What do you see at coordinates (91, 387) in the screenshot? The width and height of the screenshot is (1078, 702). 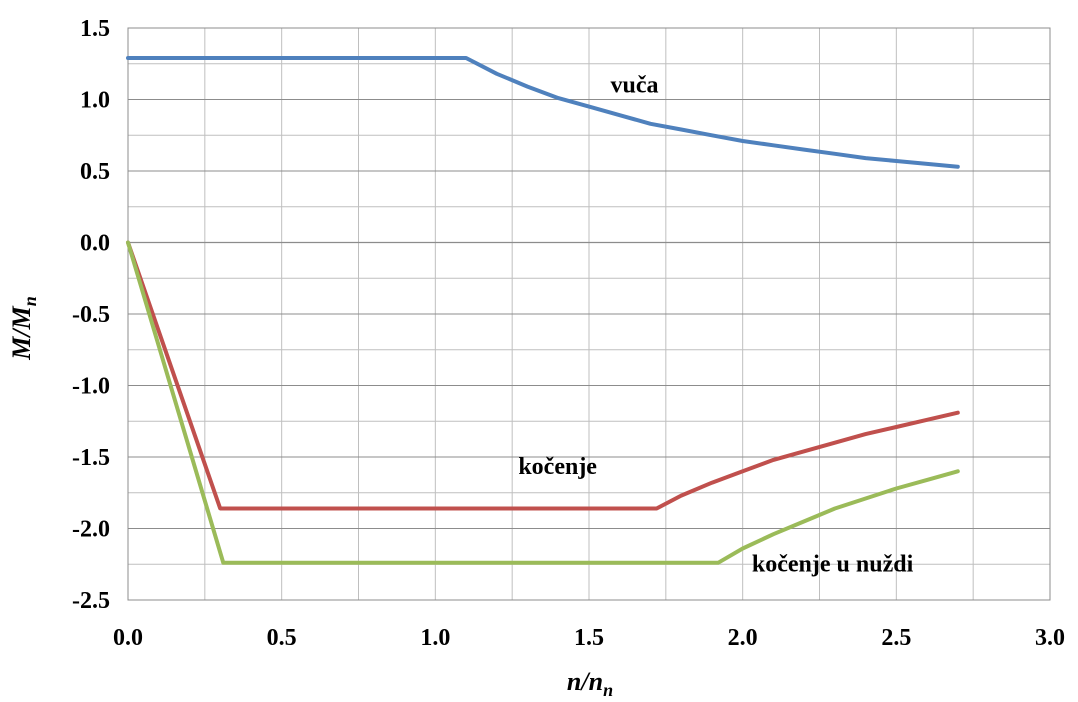 I see `y-tick-label: -1.0` at bounding box center [91, 387].